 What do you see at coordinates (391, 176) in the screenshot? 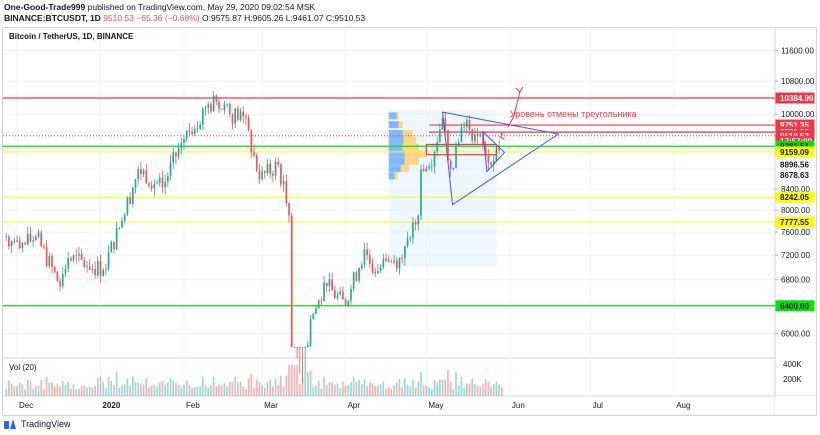
I see `volume-profile-up-bar` at bounding box center [391, 176].